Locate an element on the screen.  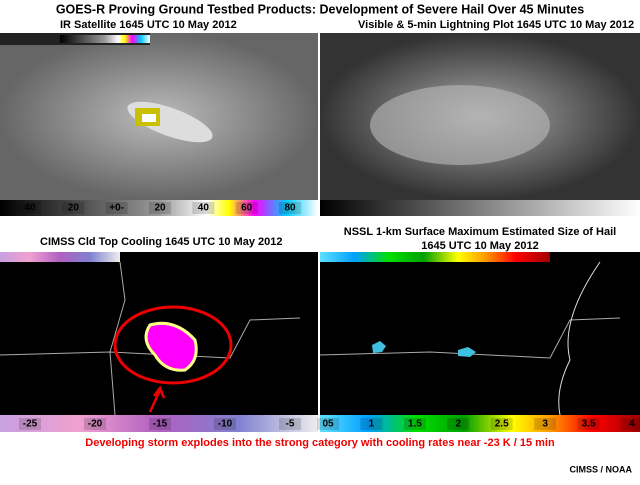
highlight-circle is located at coordinates (173, 345).